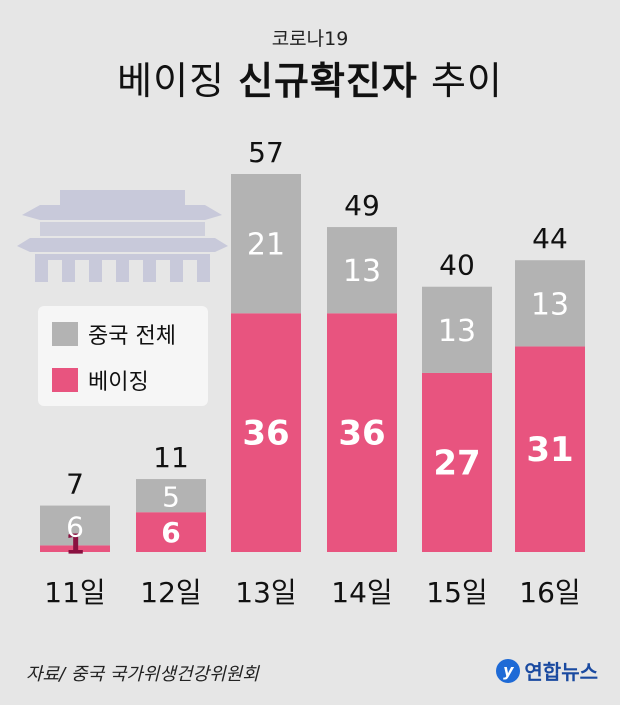 The image size is (620, 705). I want to click on source-note: 자료/ 중국 국가위생건강위원회, so click(142, 674).